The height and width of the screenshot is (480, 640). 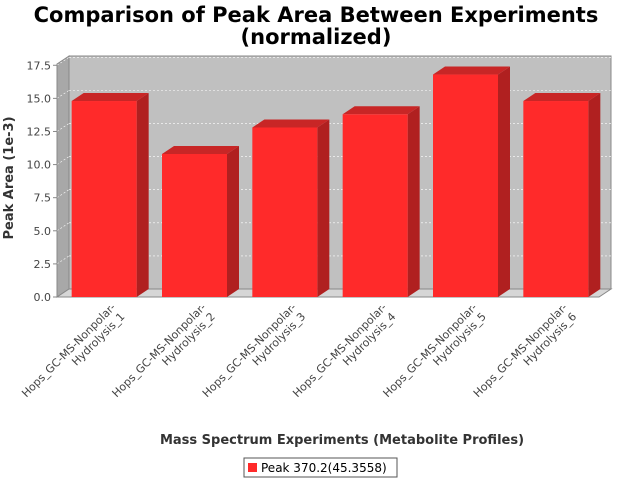 I want to click on x-tick-label: Hops_GC-MS-Nonpolar-Hydrolysis_6, so click(x=525, y=355).